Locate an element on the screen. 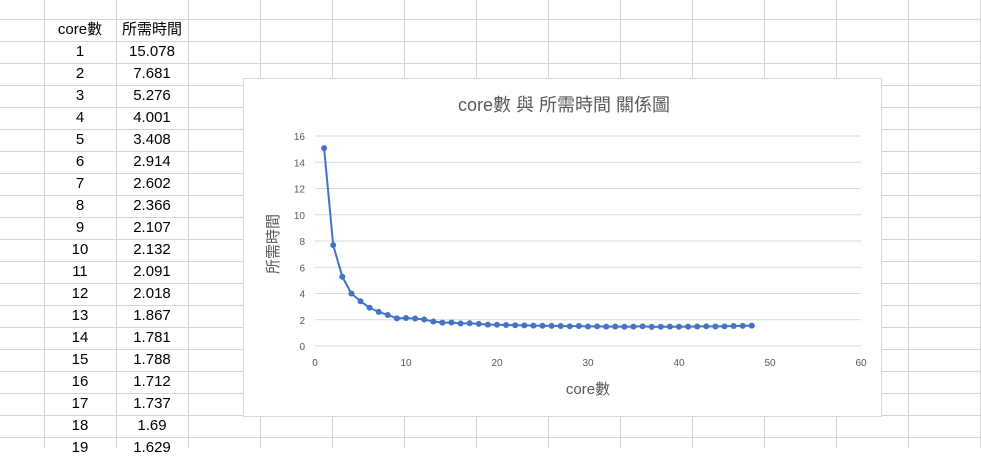  x-tick-label: 60 is located at coordinates (861, 363).